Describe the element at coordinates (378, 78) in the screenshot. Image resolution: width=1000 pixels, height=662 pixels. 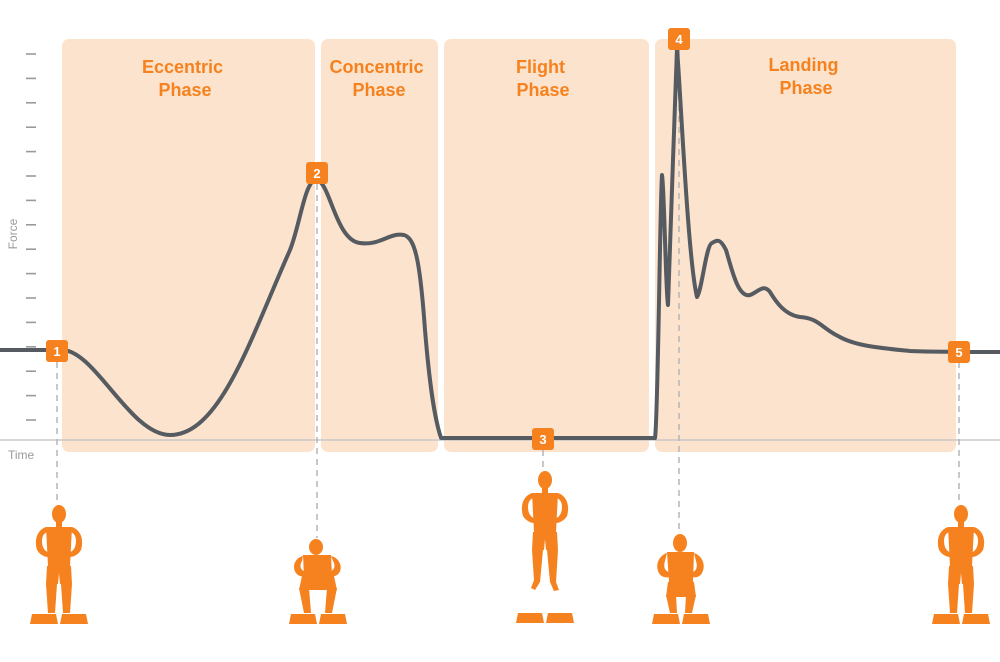
I see `phase-title-concentric: Concentric Phase` at that location.